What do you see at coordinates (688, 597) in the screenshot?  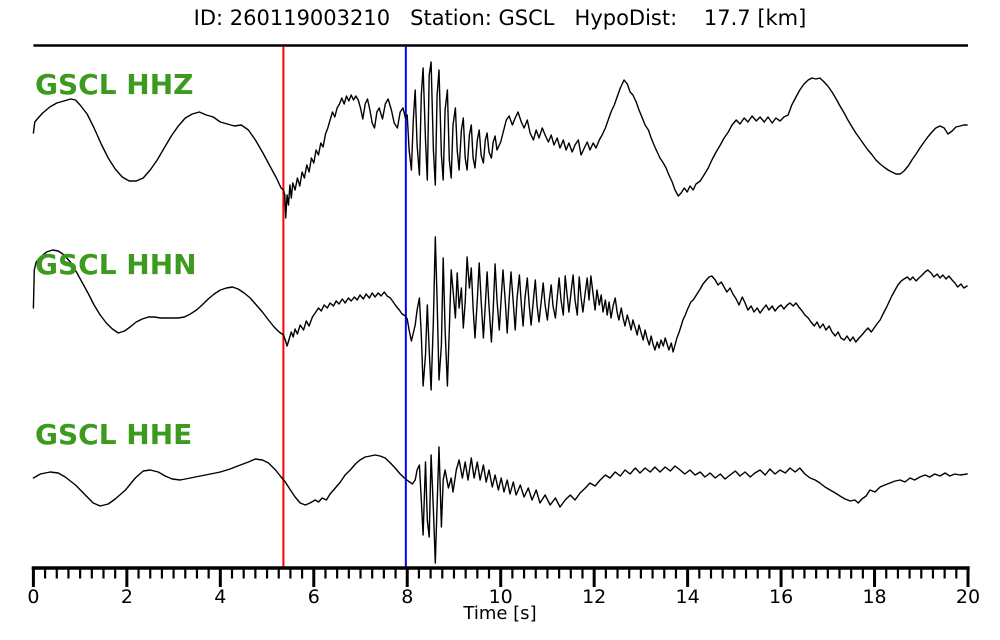 I see `x-tick-label: 14` at bounding box center [688, 597].